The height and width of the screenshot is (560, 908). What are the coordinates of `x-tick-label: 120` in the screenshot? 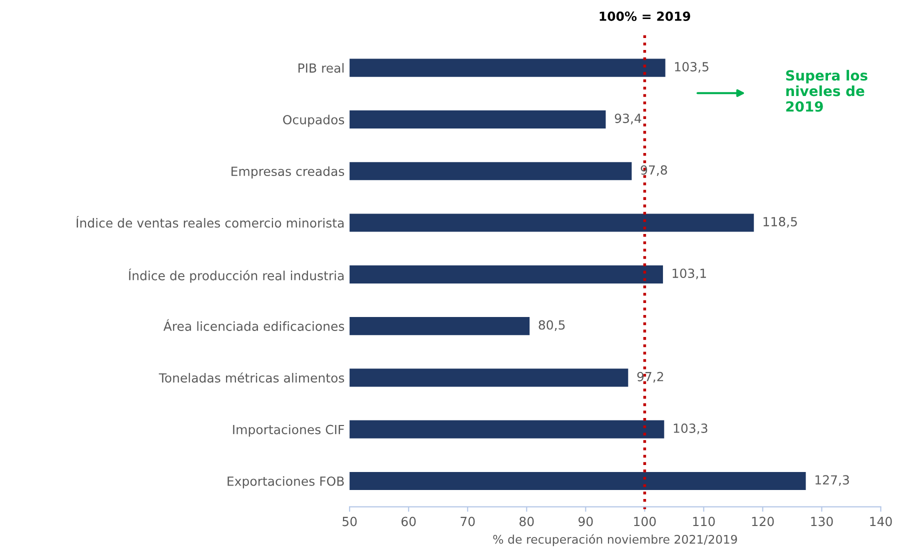 It's located at (763, 521).